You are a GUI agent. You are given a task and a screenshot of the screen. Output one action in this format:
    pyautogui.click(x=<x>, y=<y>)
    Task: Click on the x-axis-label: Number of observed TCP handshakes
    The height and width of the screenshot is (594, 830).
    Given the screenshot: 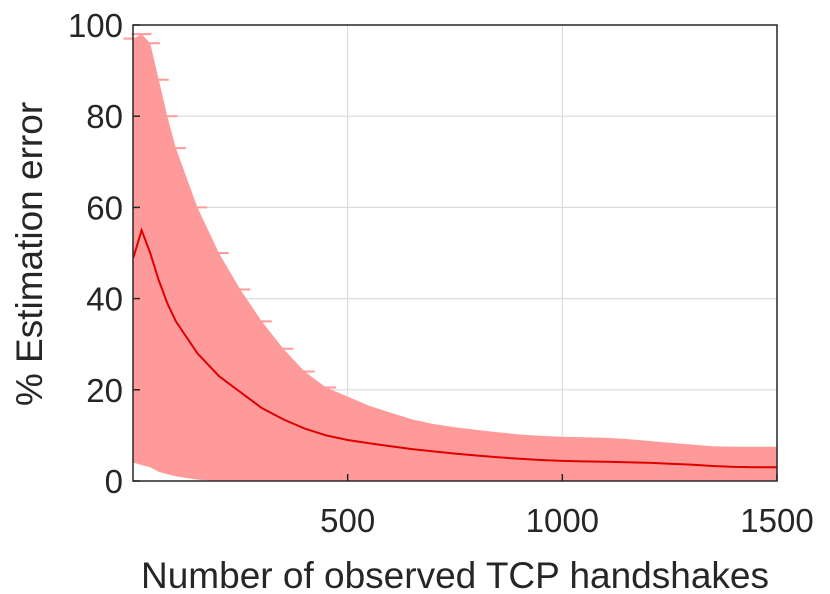 What is the action you would take?
    pyautogui.click(x=455, y=574)
    